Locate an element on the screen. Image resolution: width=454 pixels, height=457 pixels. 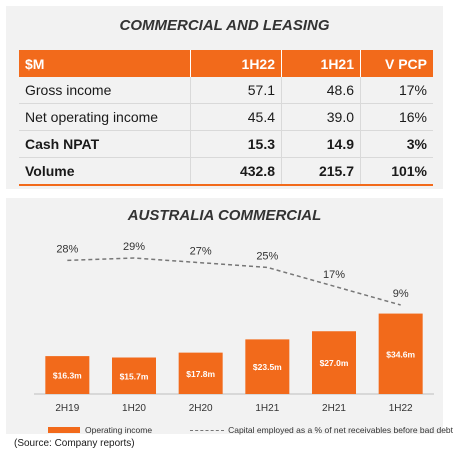
cell-vpcp: 3% is located at coordinates (396, 144).